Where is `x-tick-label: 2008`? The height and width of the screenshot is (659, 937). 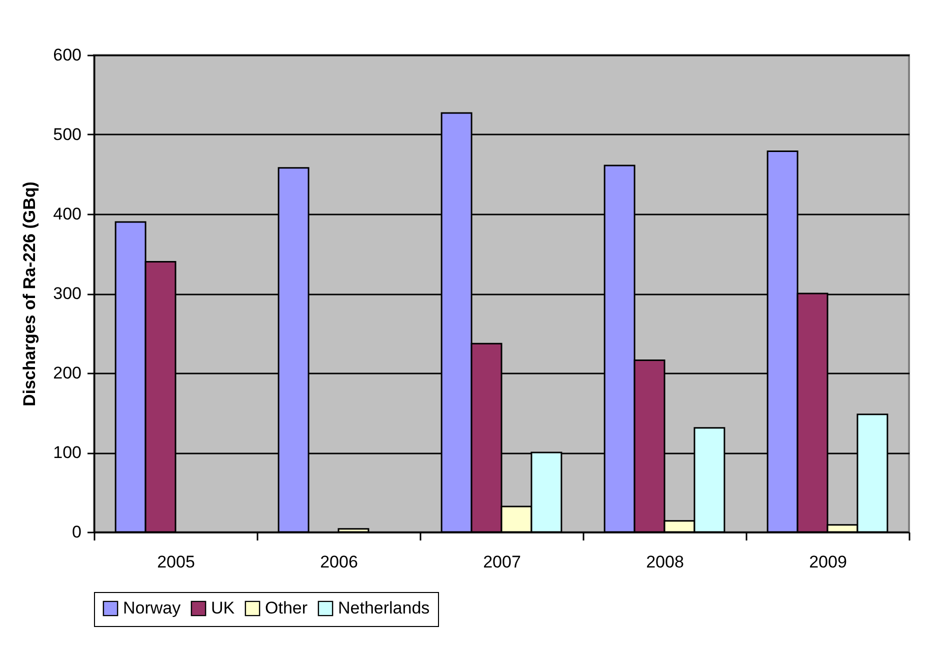
x-tick-label: 2008 is located at coordinates (665, 562).